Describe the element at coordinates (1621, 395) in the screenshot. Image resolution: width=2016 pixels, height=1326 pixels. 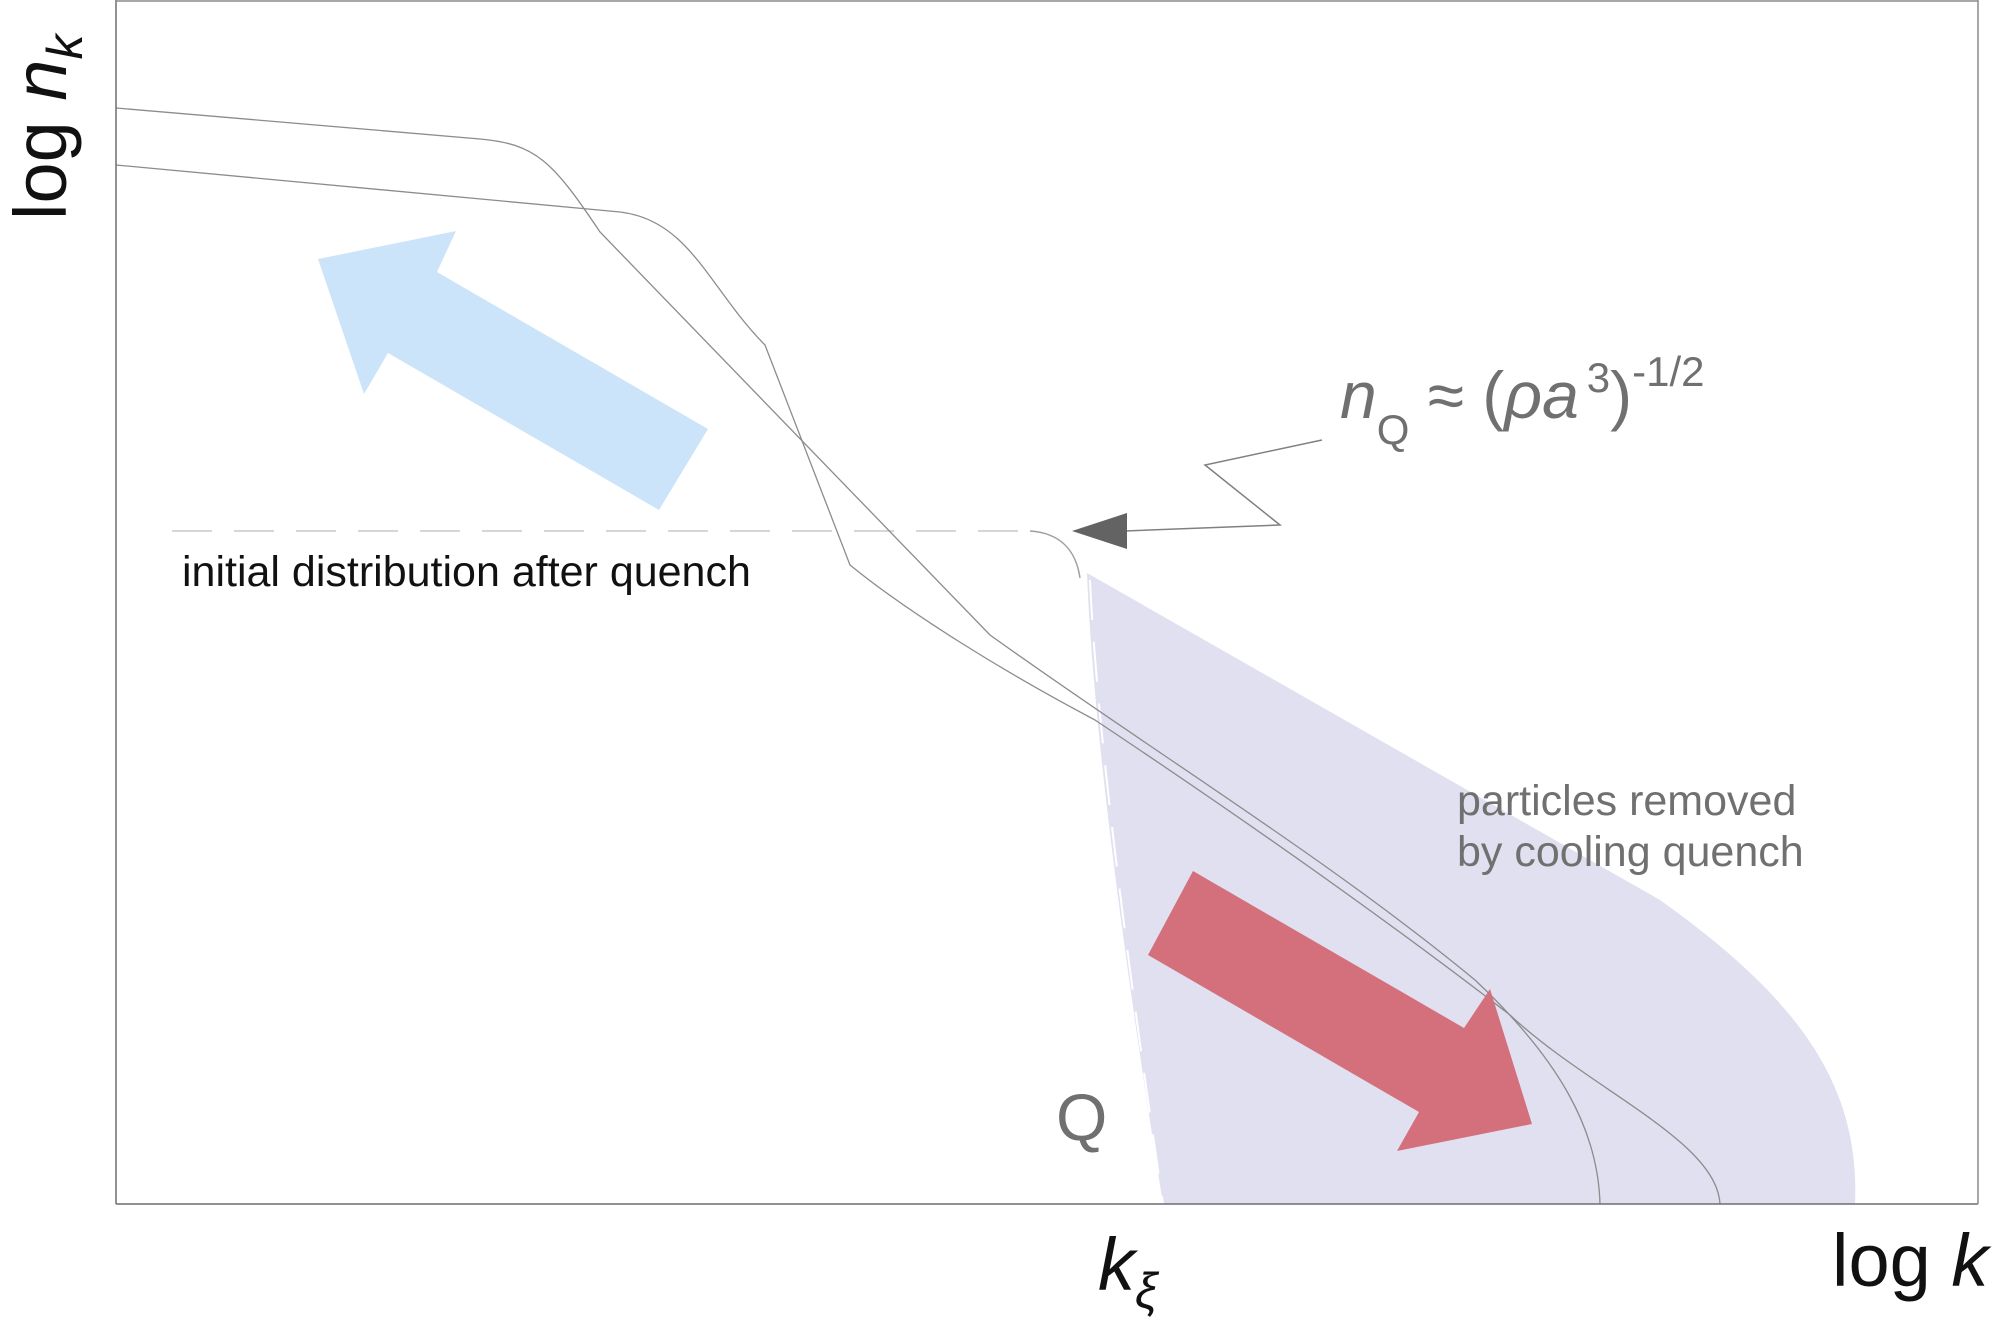
I see `n-q-close: )` at that location.